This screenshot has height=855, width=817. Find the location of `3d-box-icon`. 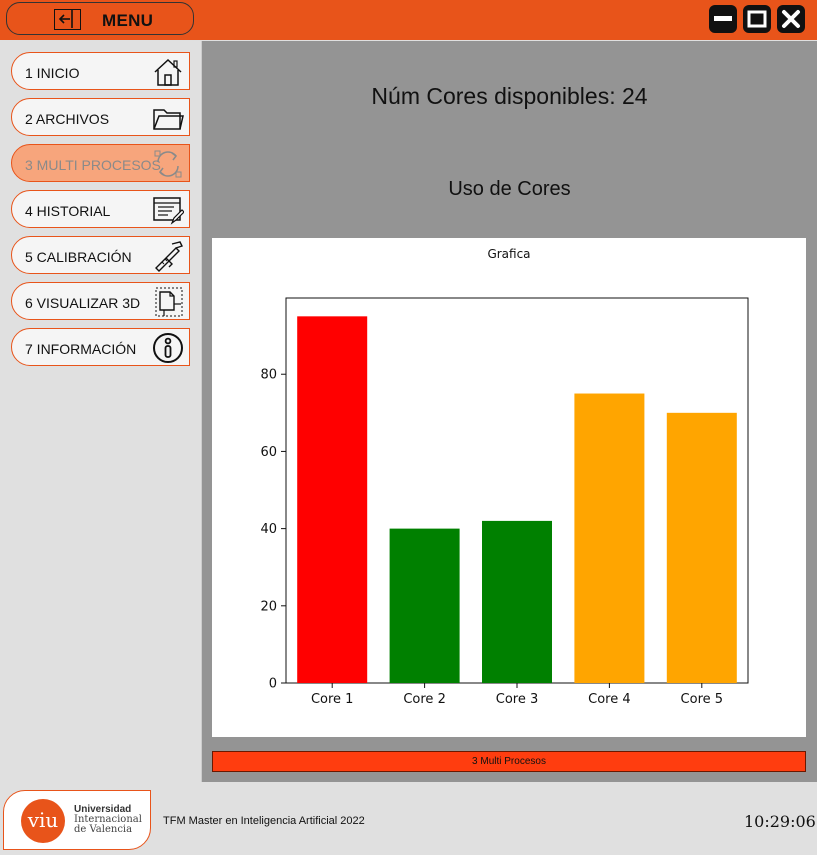

3d-box-icon is located at coordinates (169, 302).